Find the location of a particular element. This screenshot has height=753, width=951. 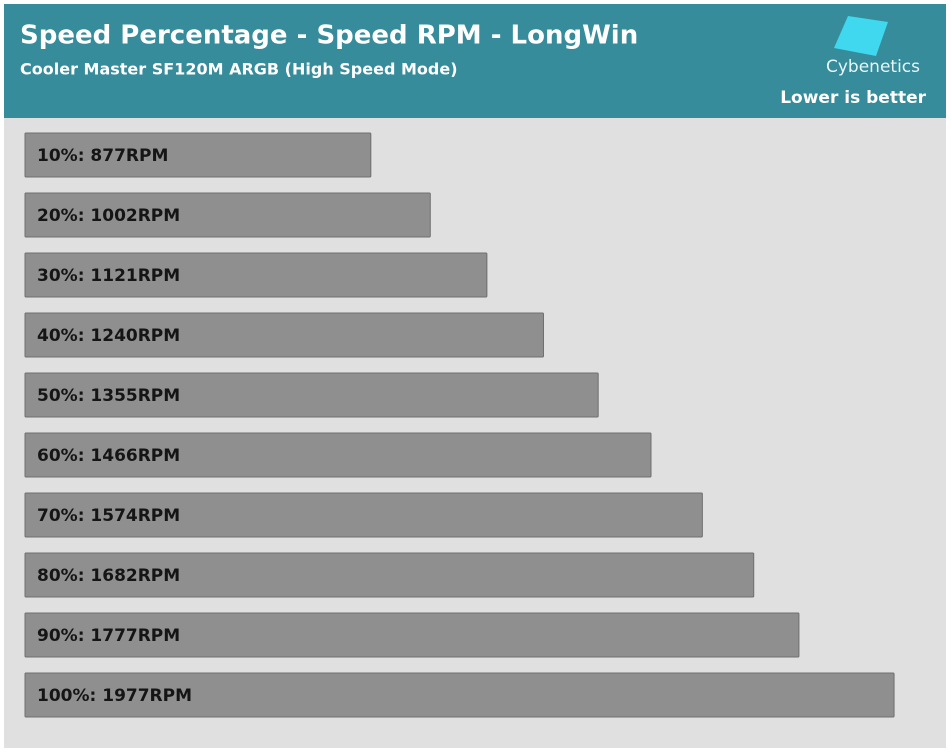

value-label: 30%: 1121RPM is located at coordinates (108, 276).